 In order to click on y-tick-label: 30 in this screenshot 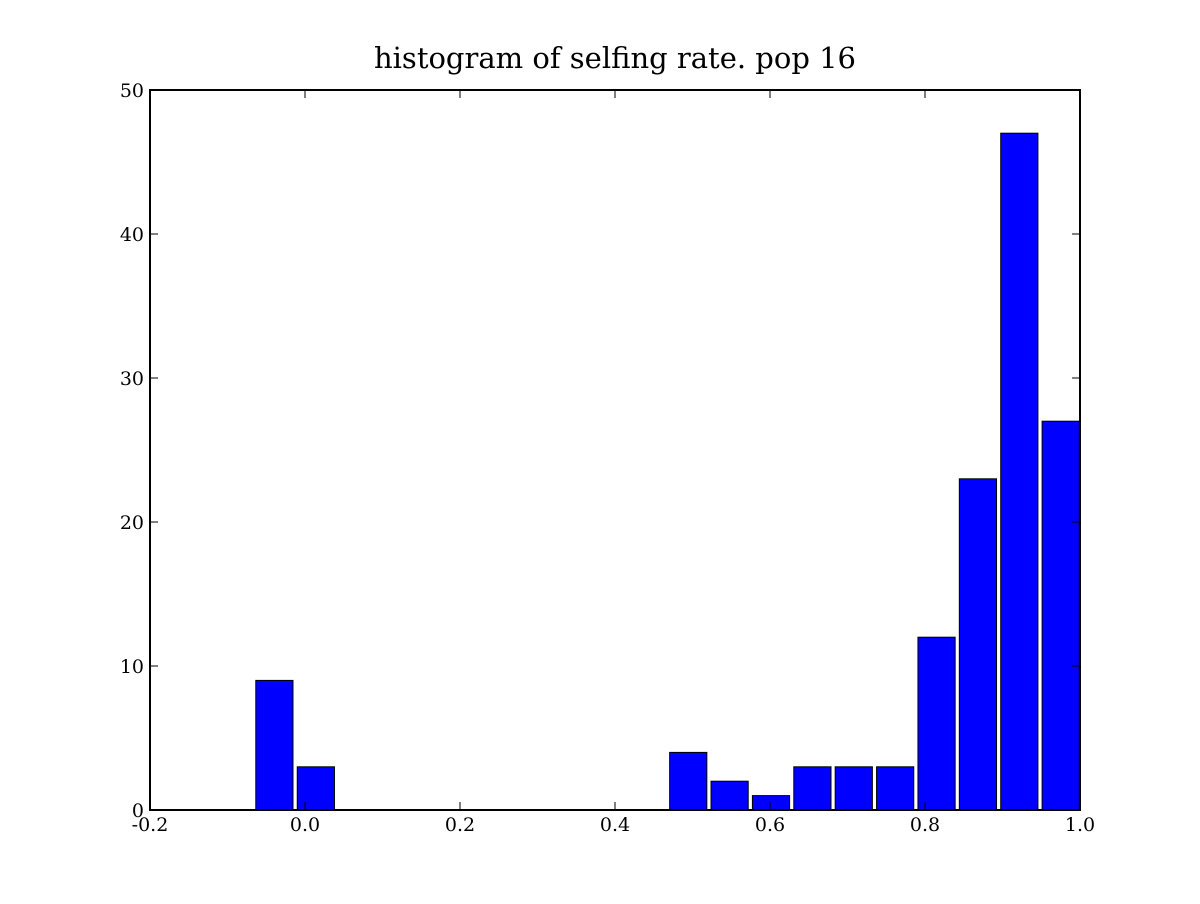, I will do `click(132, 379)`.